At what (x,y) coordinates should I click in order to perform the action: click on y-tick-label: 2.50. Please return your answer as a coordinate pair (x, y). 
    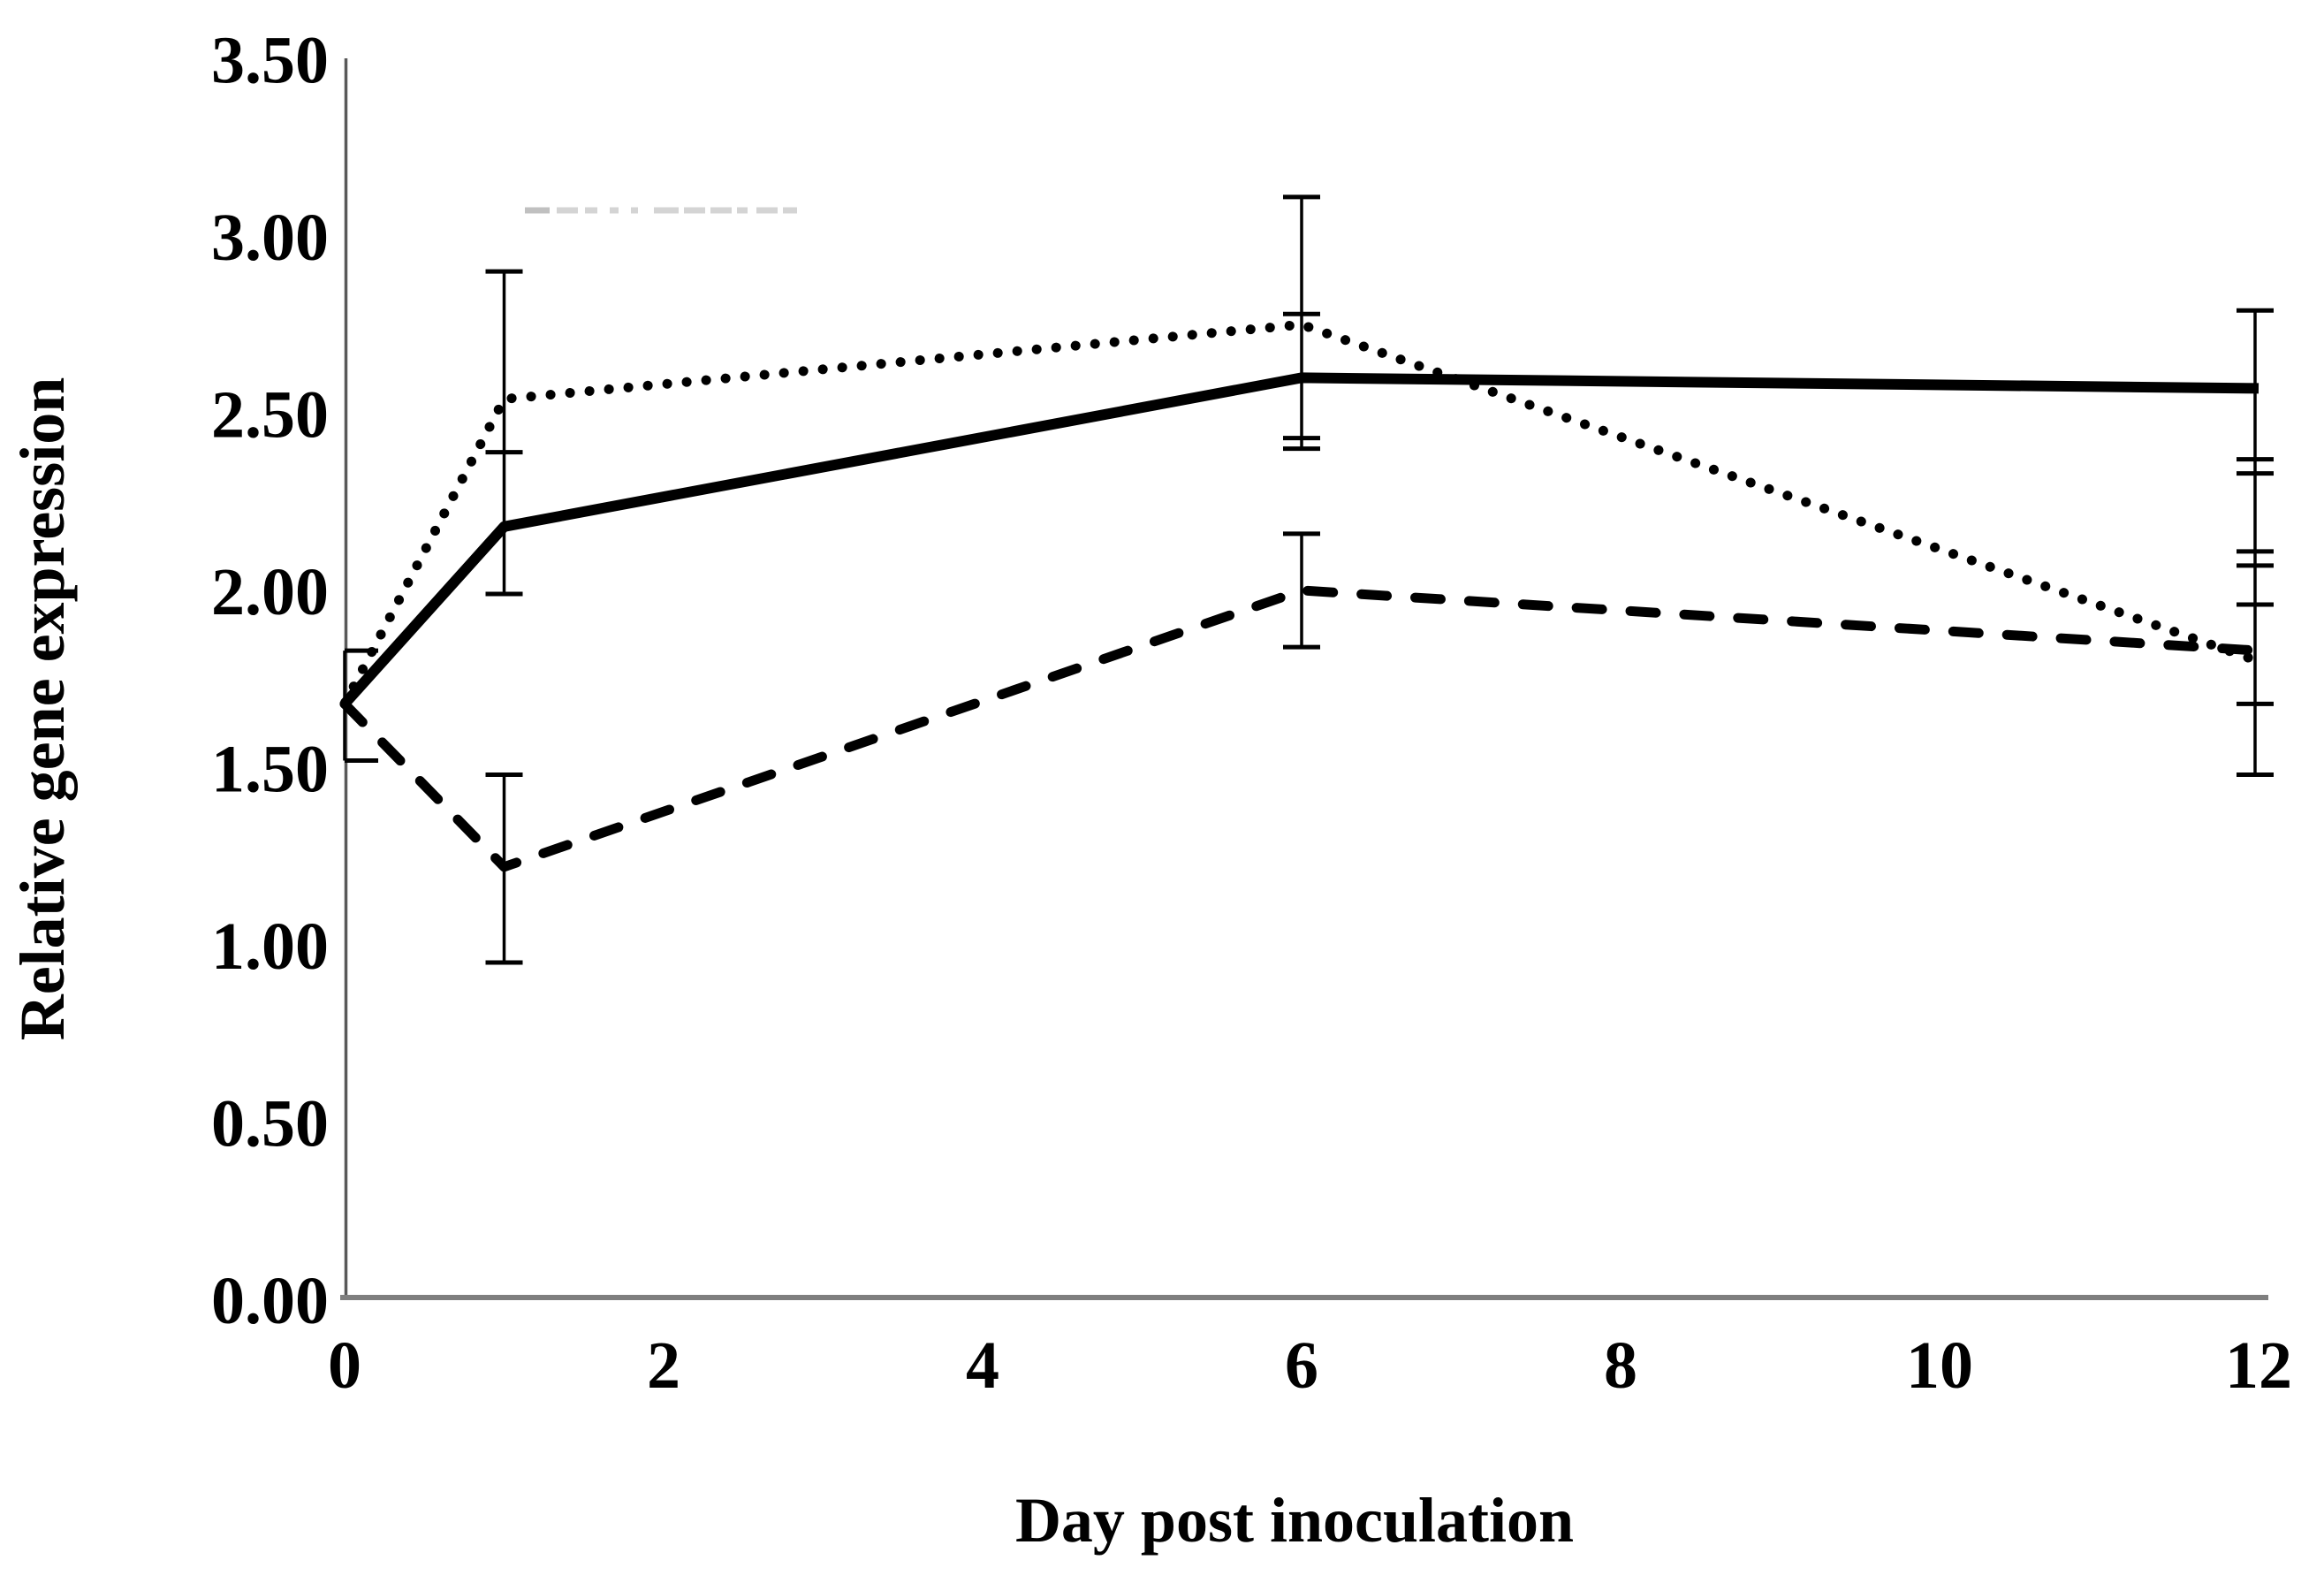
    Looking at the image, I should click on (270, 415).